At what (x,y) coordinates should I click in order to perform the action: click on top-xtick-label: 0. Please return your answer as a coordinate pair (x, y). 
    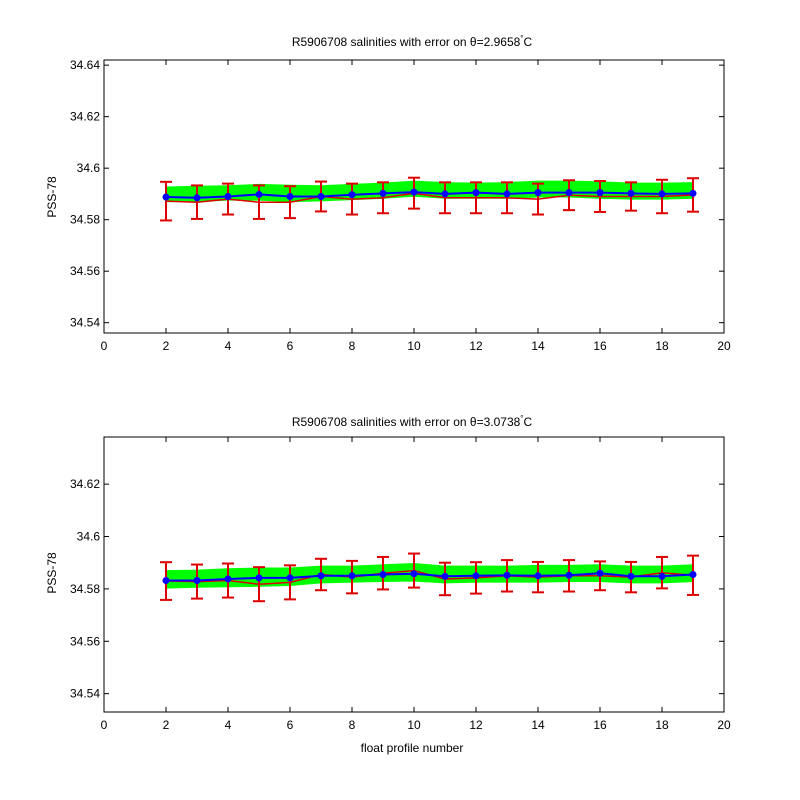
    Looking at the image, I should click on (104, 346).